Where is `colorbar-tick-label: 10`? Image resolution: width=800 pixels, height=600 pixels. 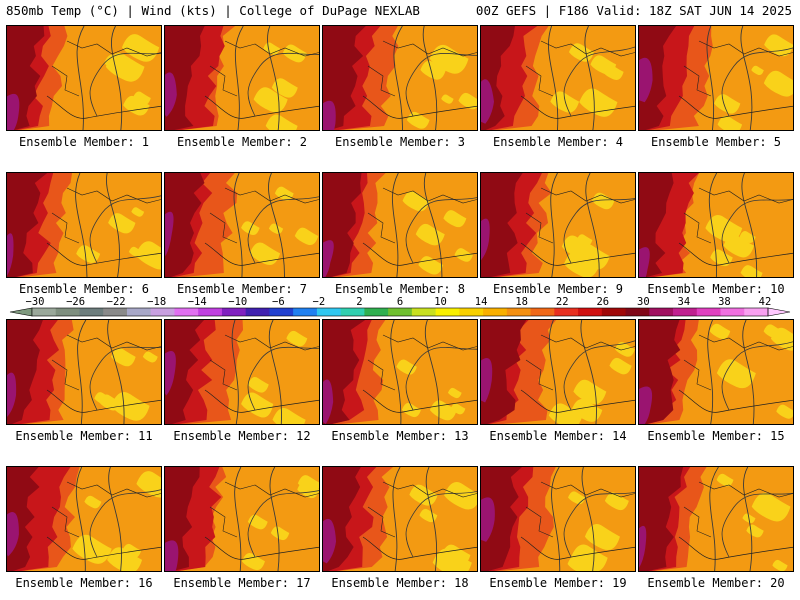
colorbar-tick-label: 10 is located at coordinates (440, 302).